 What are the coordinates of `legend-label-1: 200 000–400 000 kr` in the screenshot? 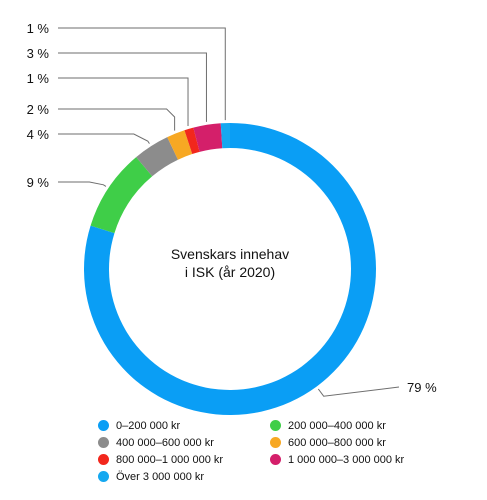 It's located at (337, 425).